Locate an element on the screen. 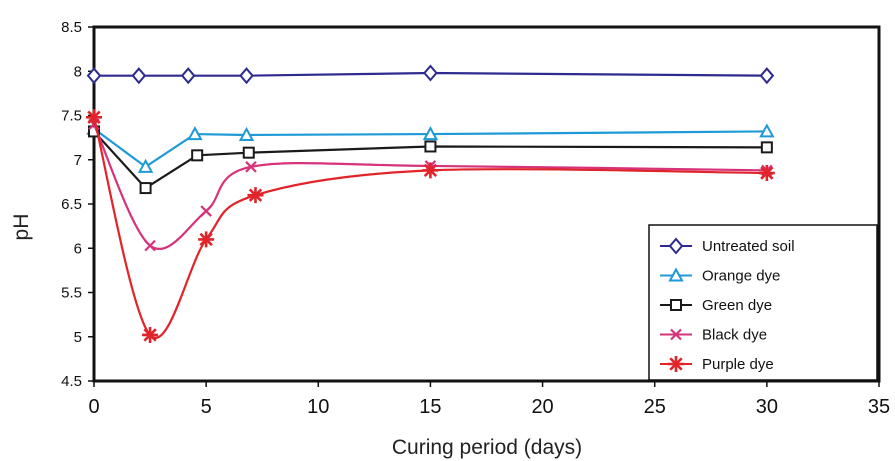 The image size is (895, 461). x-tick-label: 0 is located at coordinates (93, 407).